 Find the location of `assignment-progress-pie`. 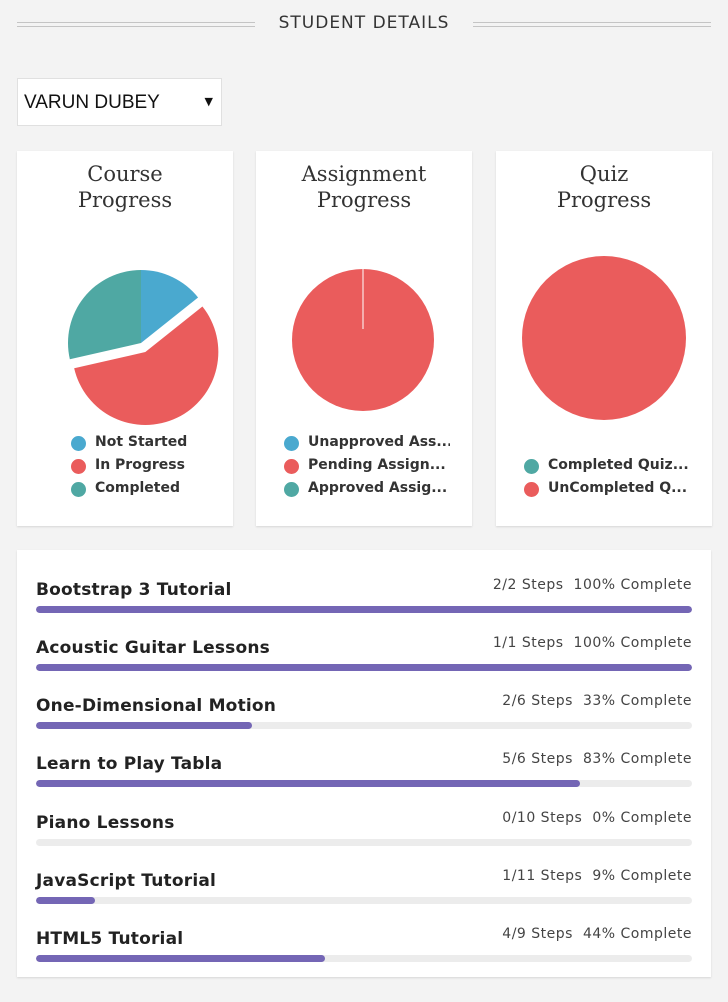

assignment-progress-pie is located at coordinates (363, 340).